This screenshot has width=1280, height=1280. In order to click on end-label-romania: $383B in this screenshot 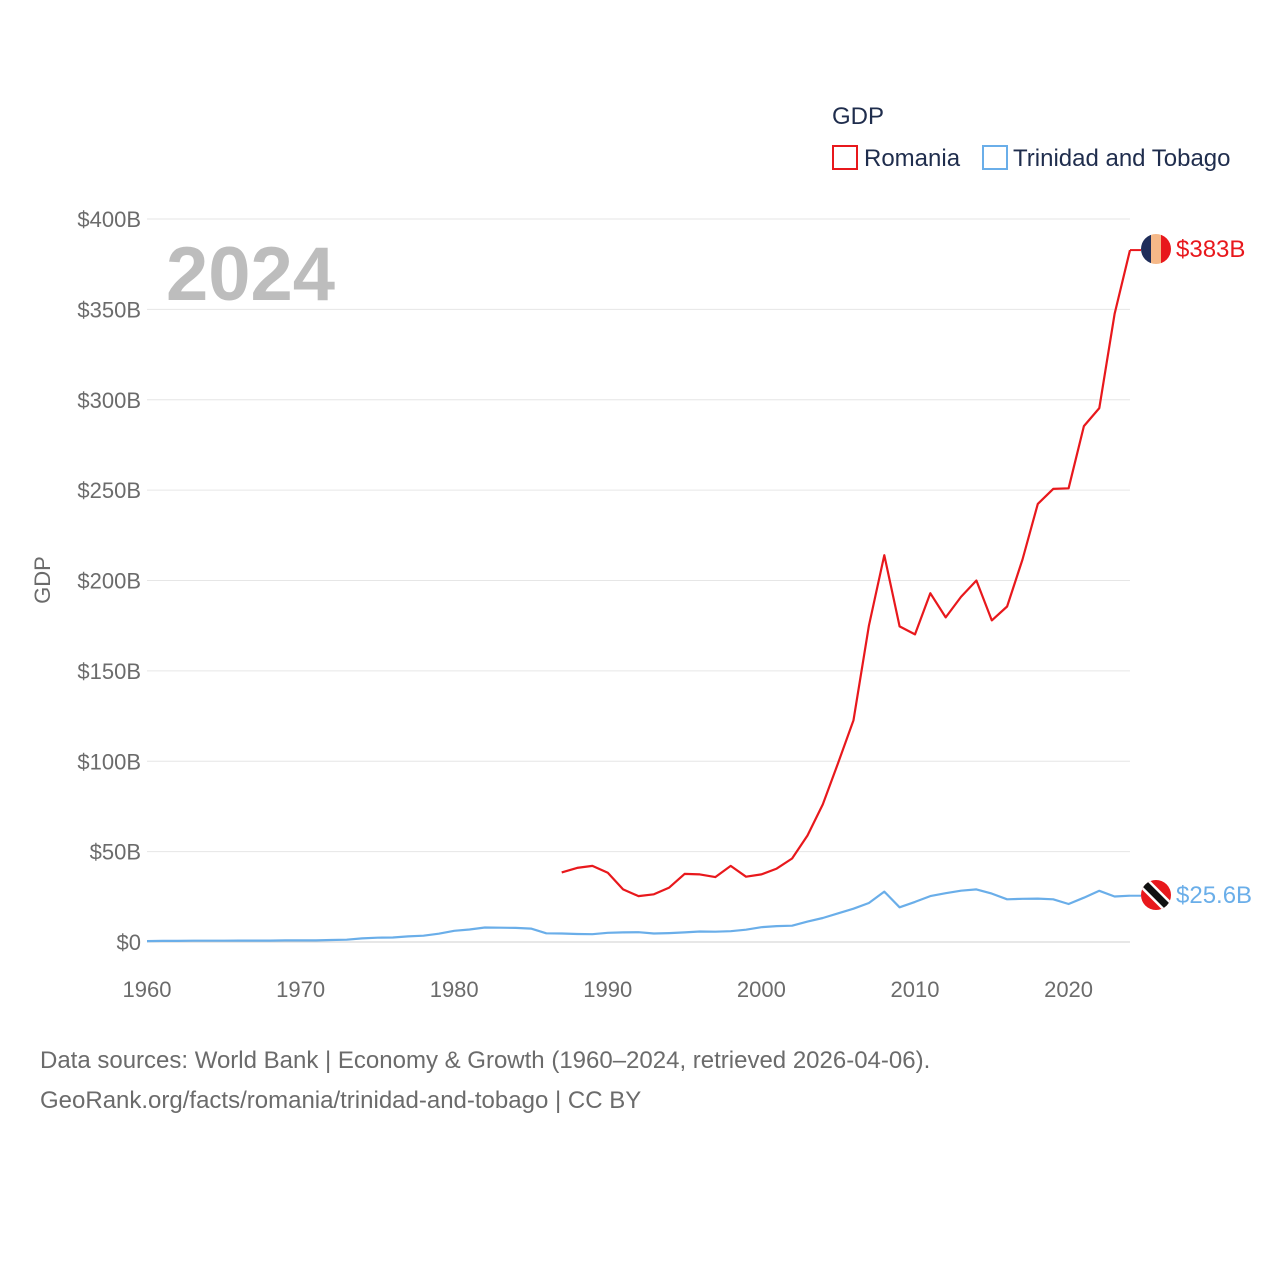, I will do `click(1210, 249)`.